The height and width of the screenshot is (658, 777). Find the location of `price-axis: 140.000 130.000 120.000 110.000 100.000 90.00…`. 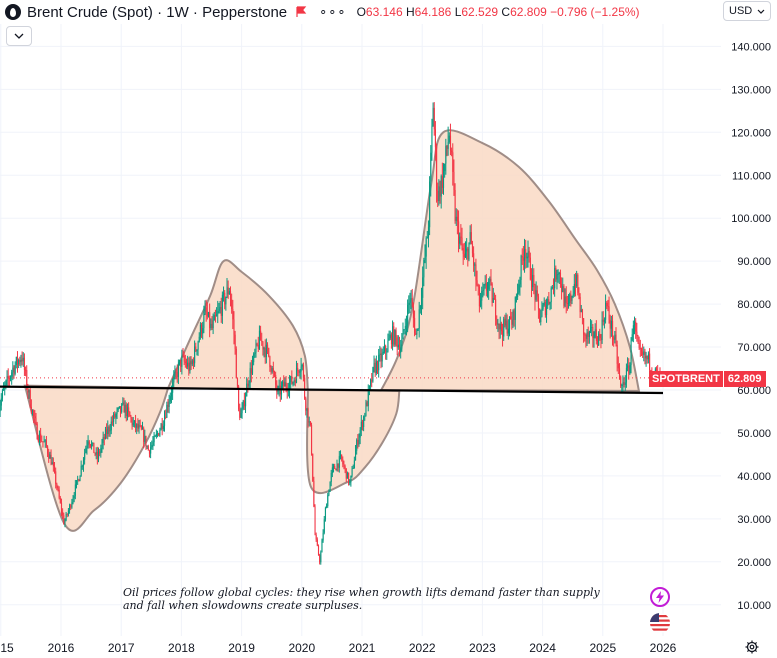

price-axis: 140.000 130.000 120.000 110.000 100.000 90.00… is located at coordinates (749, 330).